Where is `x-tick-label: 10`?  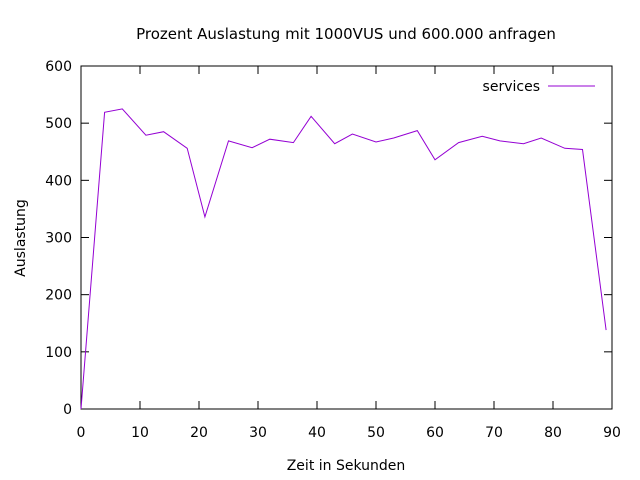 x-tick-label: 10 is located at coordinates (140, 433).